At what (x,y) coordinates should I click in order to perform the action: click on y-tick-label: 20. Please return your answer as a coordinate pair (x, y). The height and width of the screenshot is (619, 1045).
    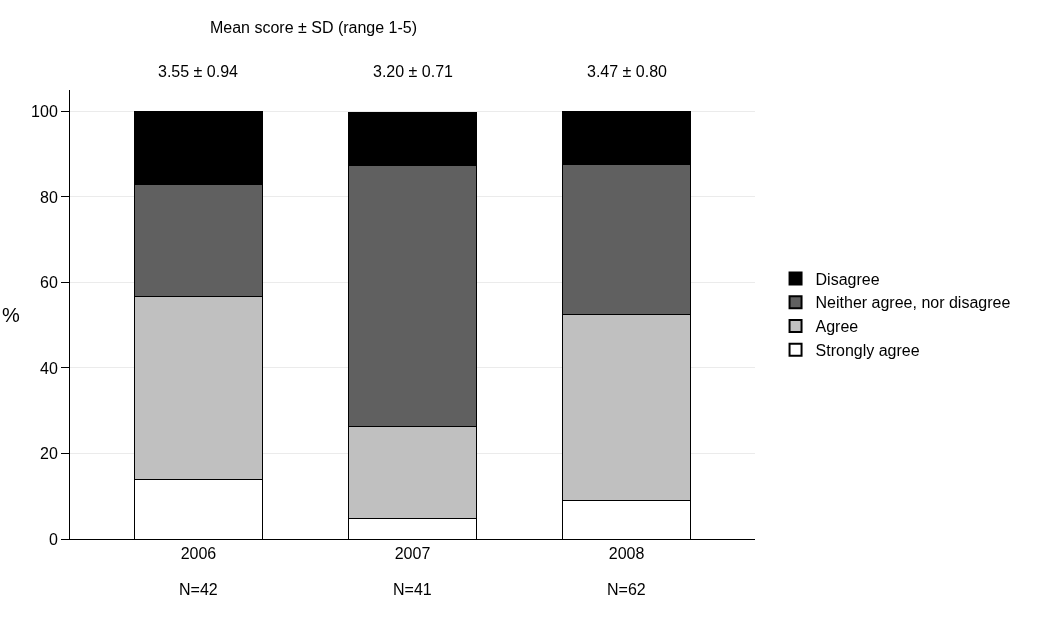
    Looking at the image, I should click on (49, 454).